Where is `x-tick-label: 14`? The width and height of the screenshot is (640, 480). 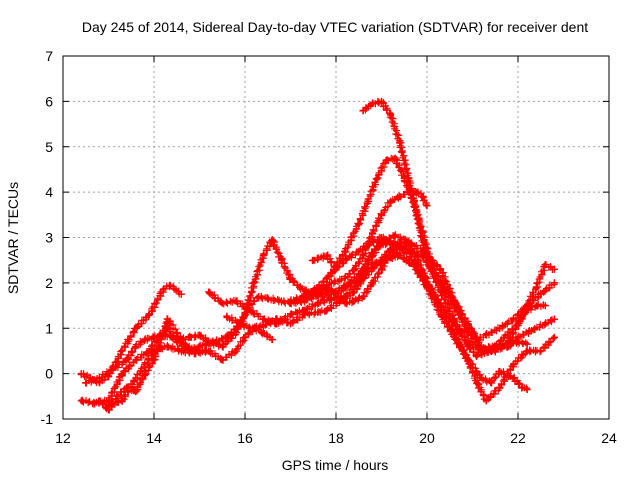 x-tick-label: 14 is located at coordinates (154, 438).